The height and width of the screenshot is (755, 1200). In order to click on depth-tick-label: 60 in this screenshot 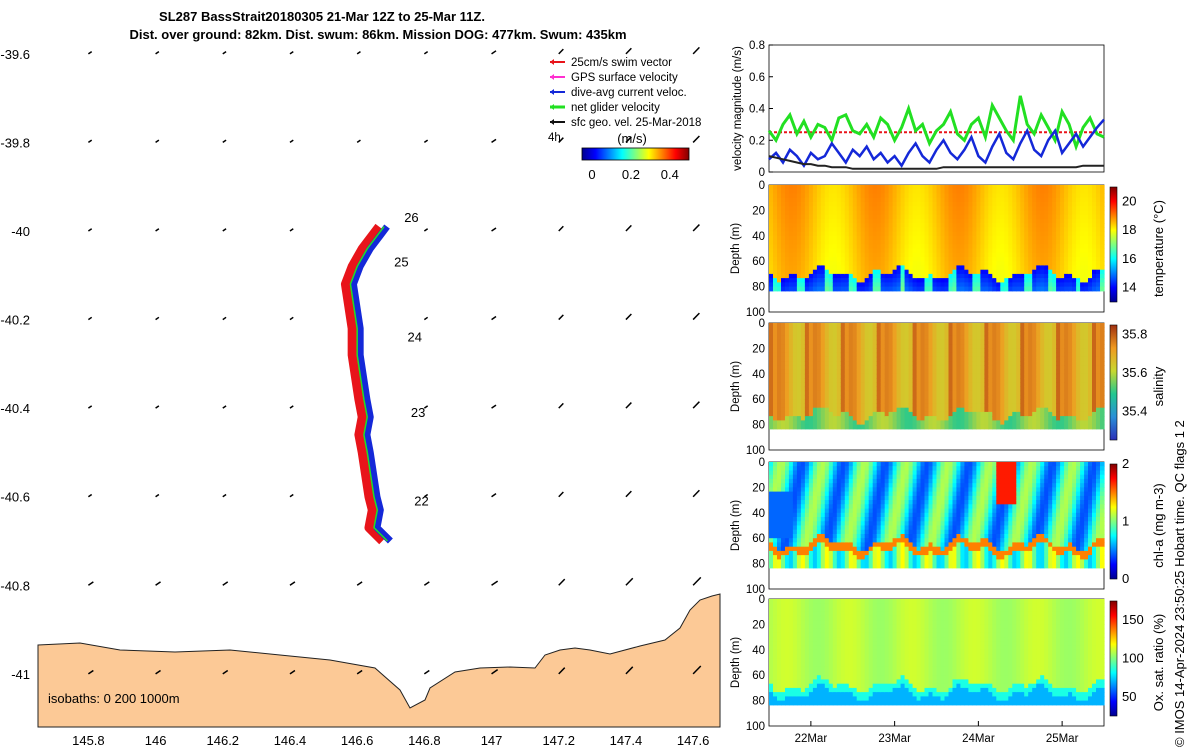, I will do `click(758, 262)`.